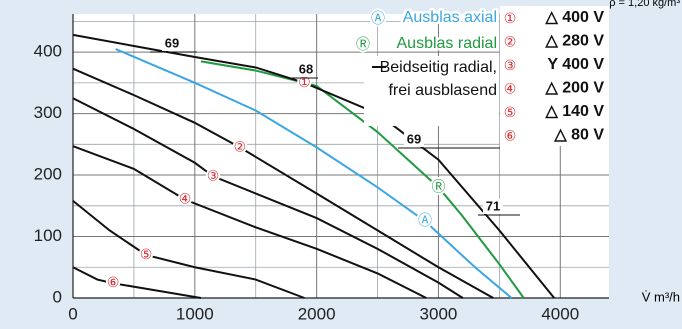 This screenshot has height=329, width=682. I want to click on curve-marker: ⑥, so click(113, 283).